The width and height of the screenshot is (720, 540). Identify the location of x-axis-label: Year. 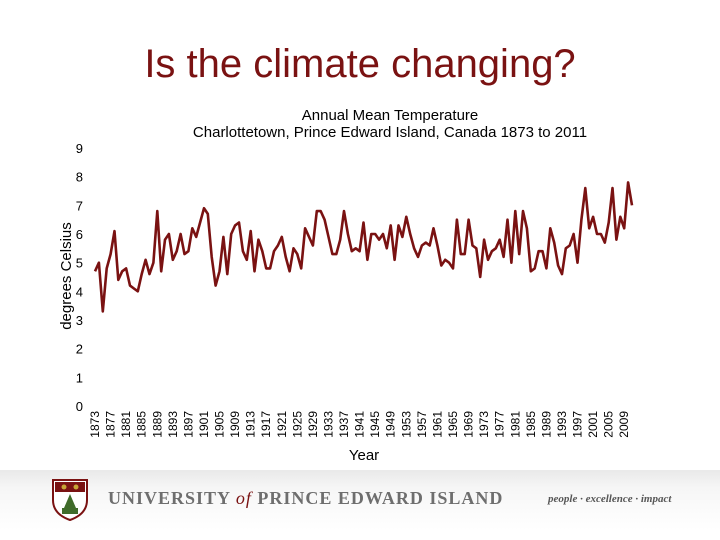
(364, 455).